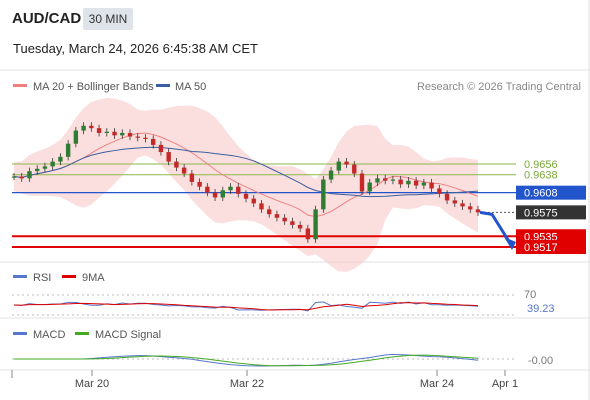 This screenshot has width=590, height=400. Describe the element at coordinates (541, 213) in the screenshot. I see `last-price-label: 0.9575` at that location.